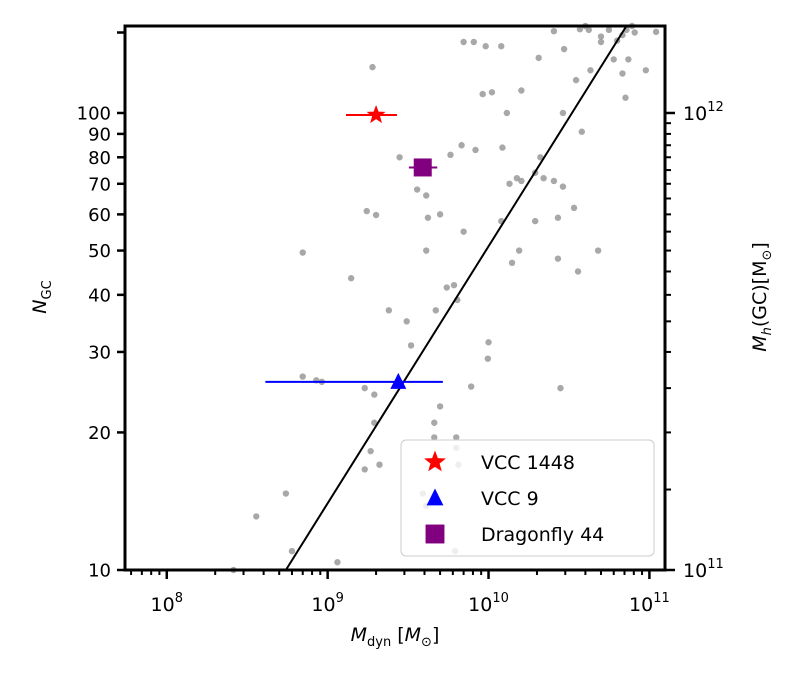 The width and height of the screenshot is (800, 680). What do you see at coordinates (99, 251) in the screenshot?
I see `y-tick-label: 50` at bounding box center [99, 251].